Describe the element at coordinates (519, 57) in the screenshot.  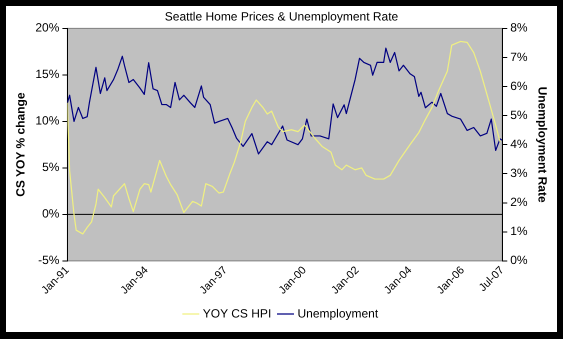
I see `y2-tick-label: 7%` at that location.